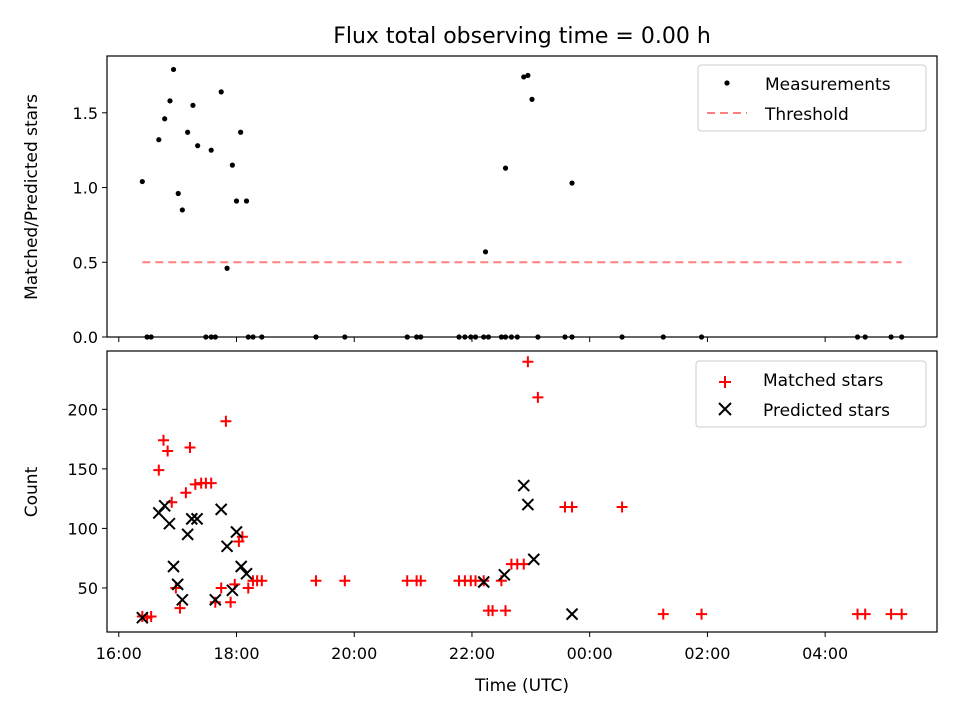 This screenshot has width=960, height=720. What do you see at coordinates (823, 381) in the screenshot?
I see `legend-matched-label: Matched stars` at bounding box center [823, 381].